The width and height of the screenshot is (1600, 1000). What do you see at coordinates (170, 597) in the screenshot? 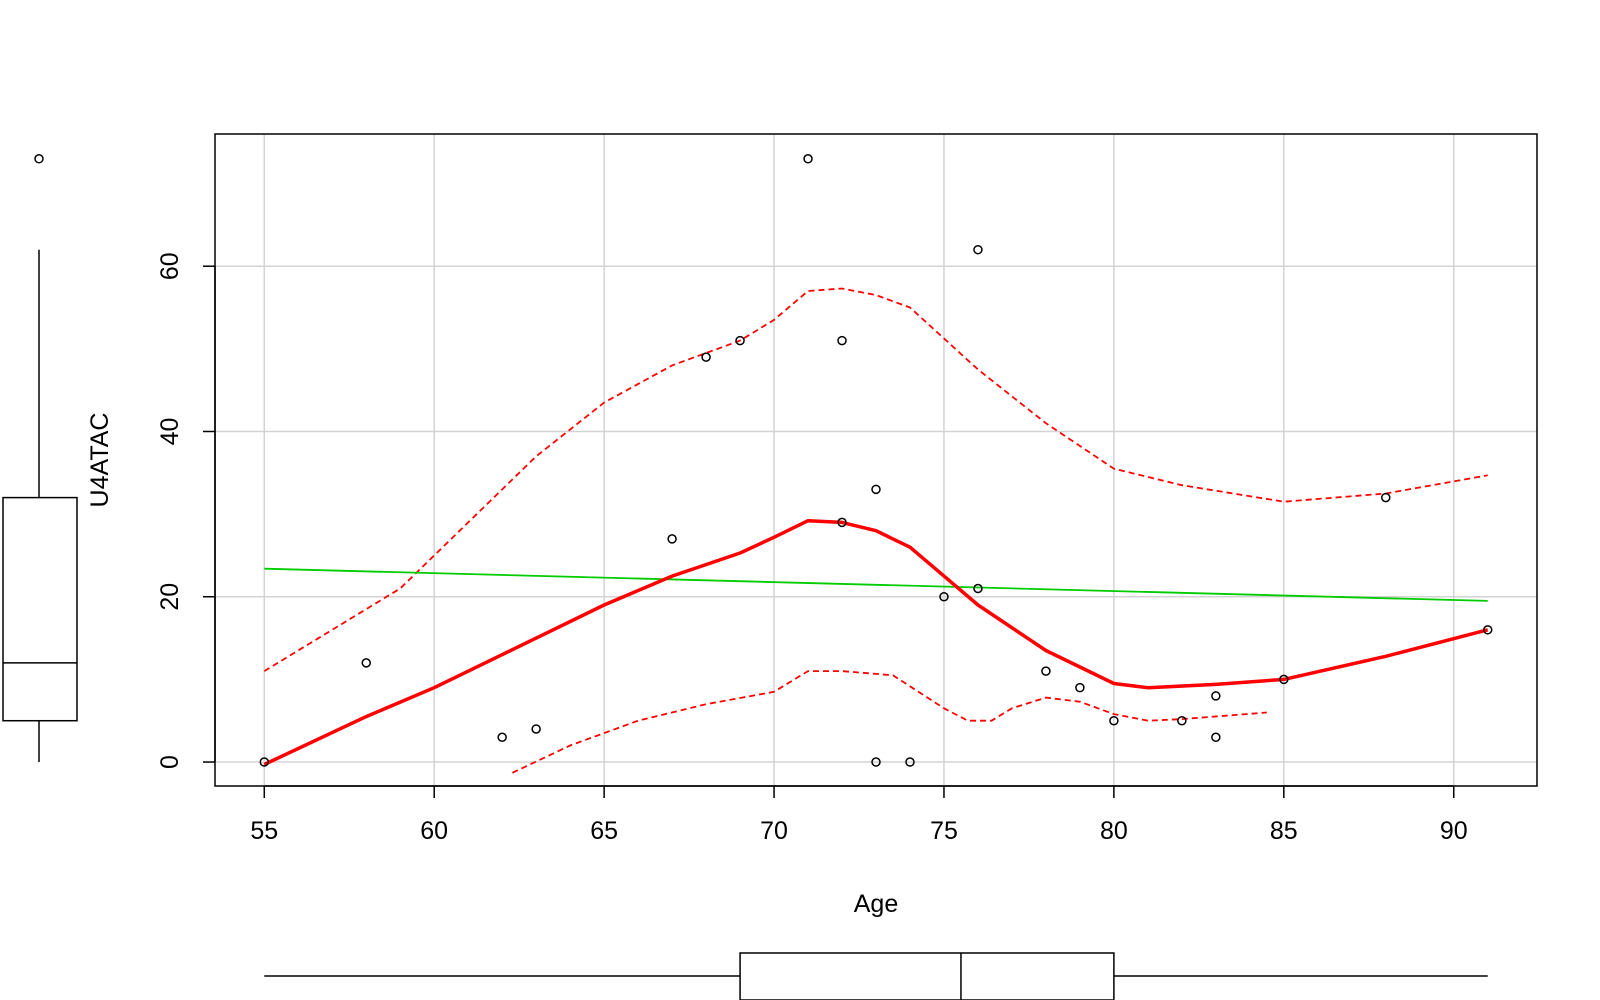
I see `y-tick-label: 20` at bounding box center [170, 597].